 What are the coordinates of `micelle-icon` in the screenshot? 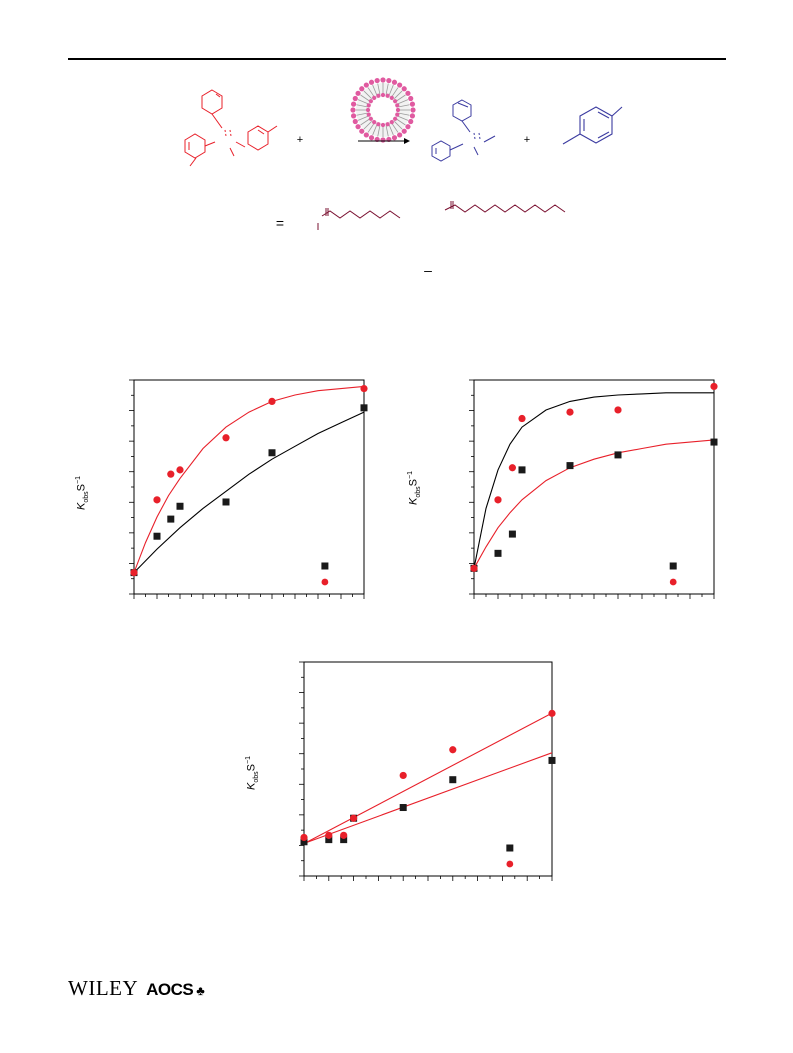 It's located at (383, 110).